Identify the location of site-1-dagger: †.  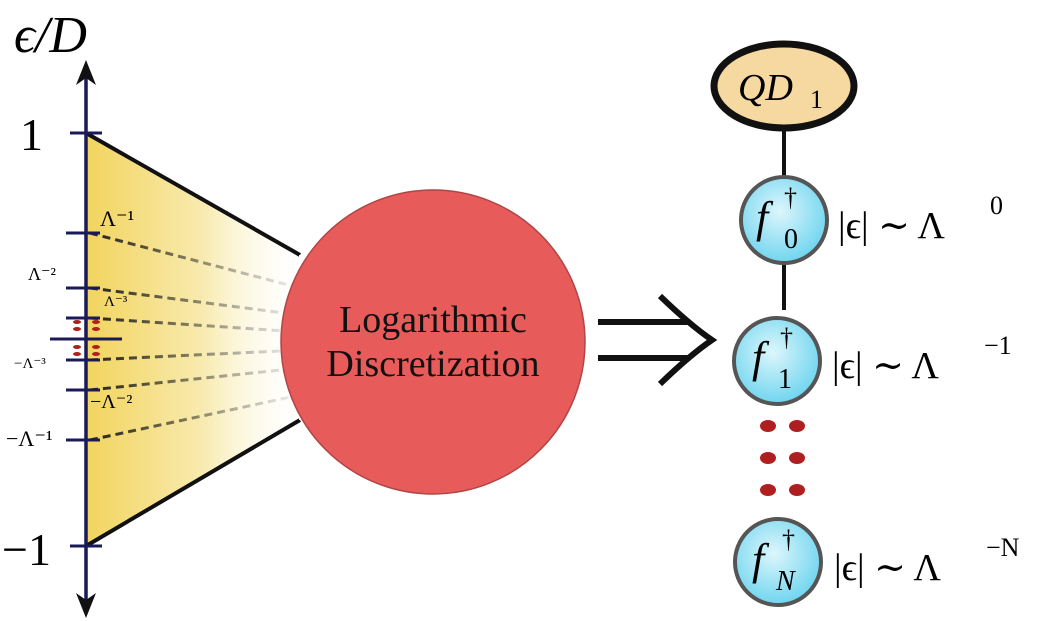
(786, 337).